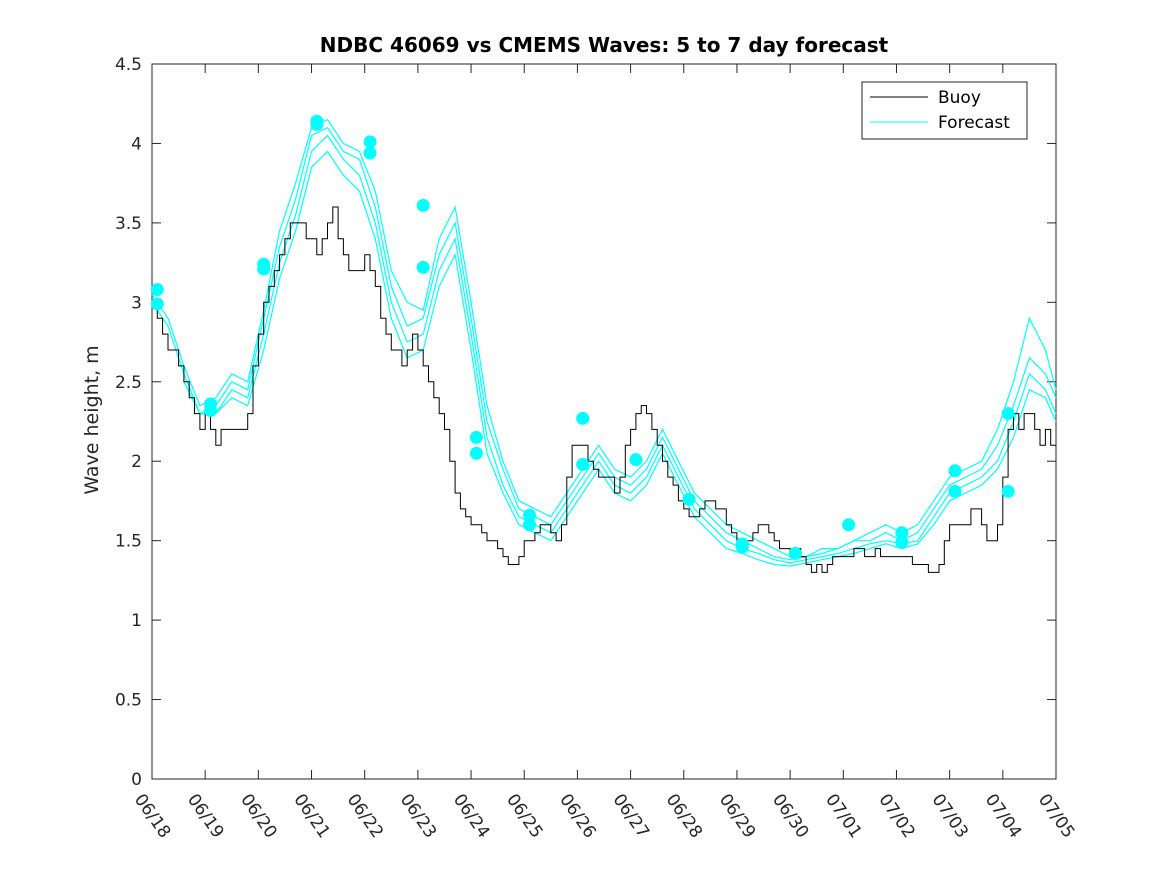 The image size is (1167, 875). I want to click on legend-label-buoy: Buoy, so click(959, 98).